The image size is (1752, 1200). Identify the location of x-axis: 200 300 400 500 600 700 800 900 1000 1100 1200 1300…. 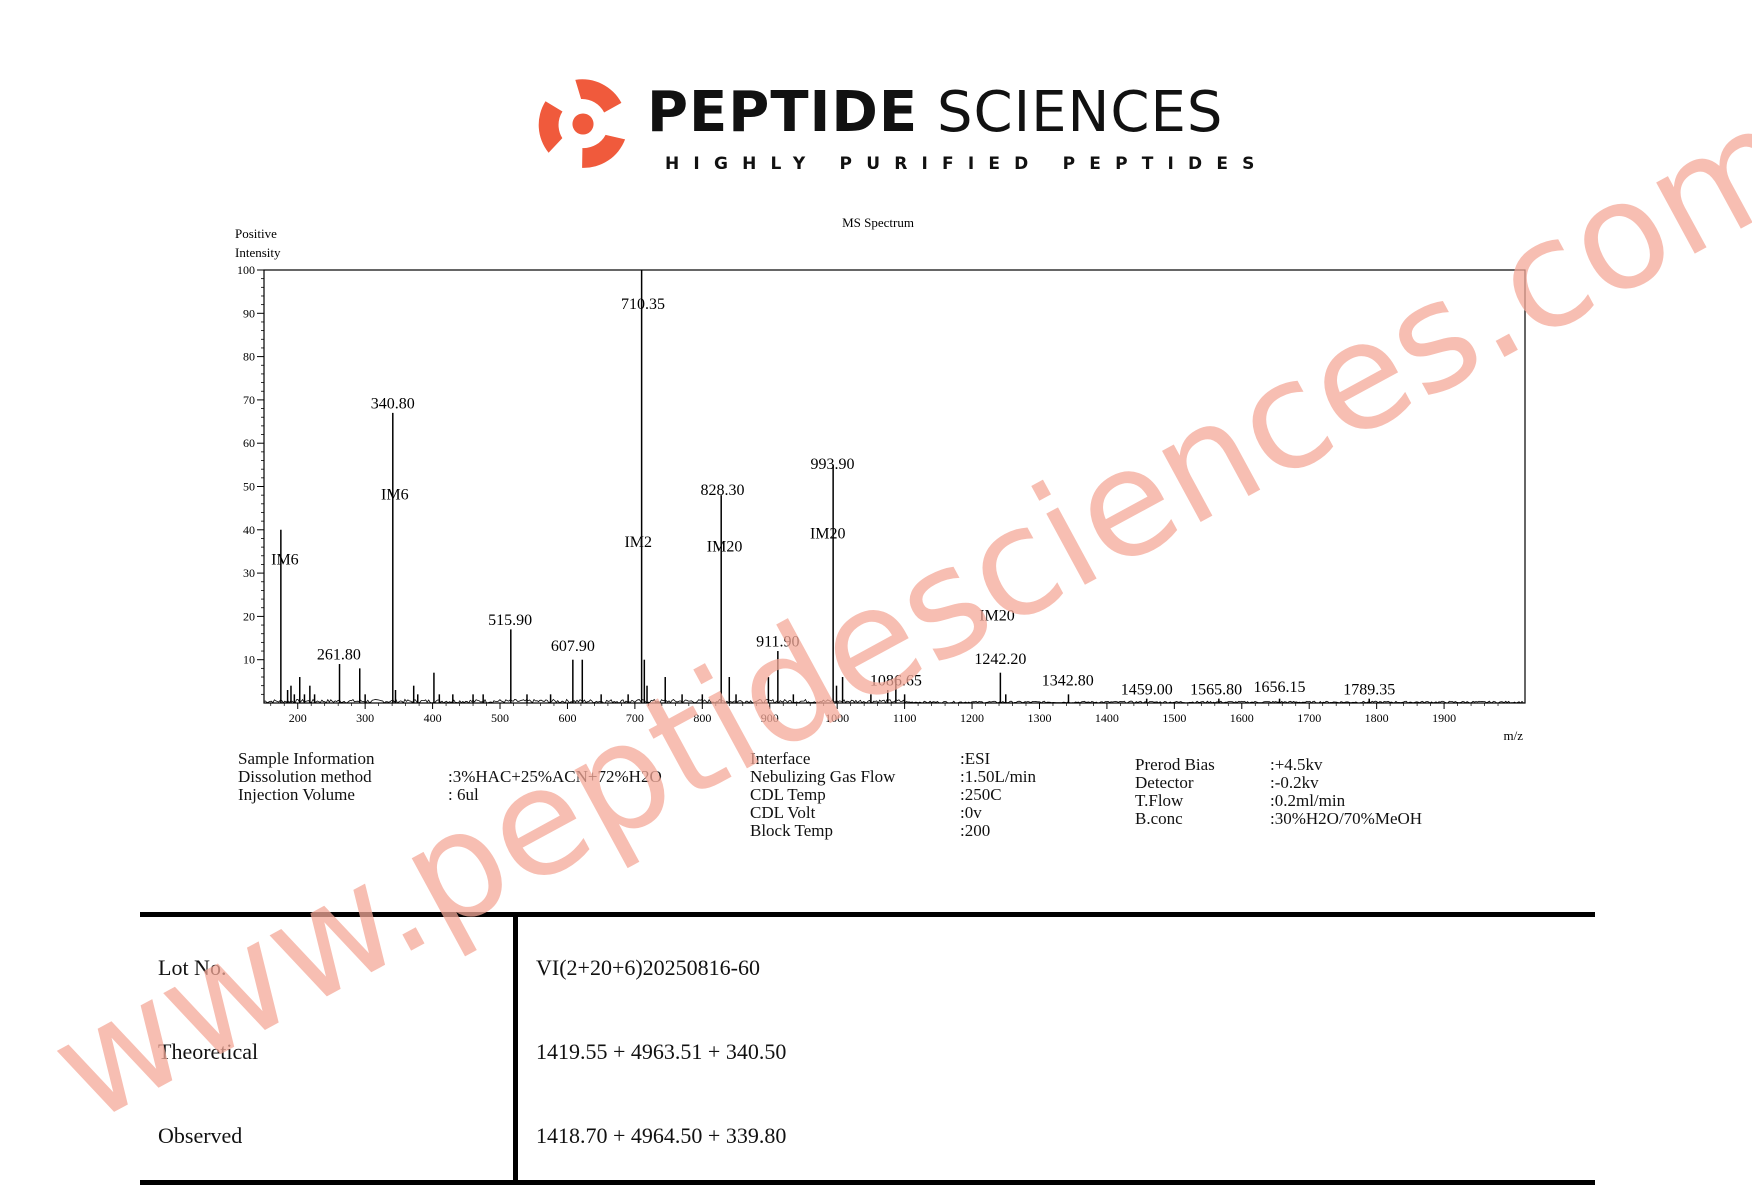
(884, 714).